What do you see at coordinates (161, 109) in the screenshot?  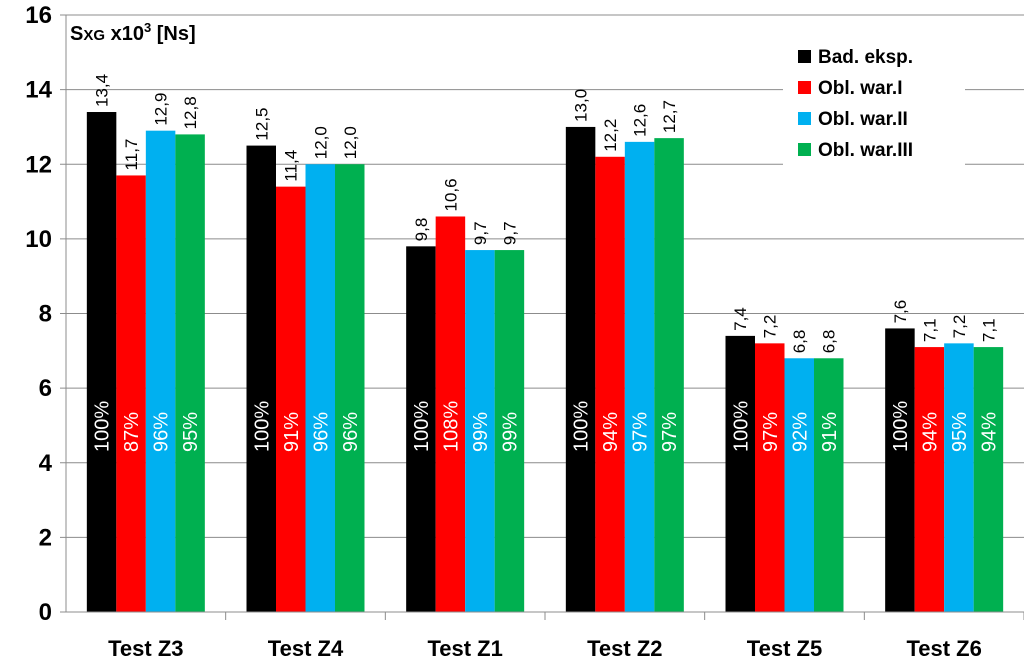 I see `data-label: 12,9` at bounding box center [161, 109].